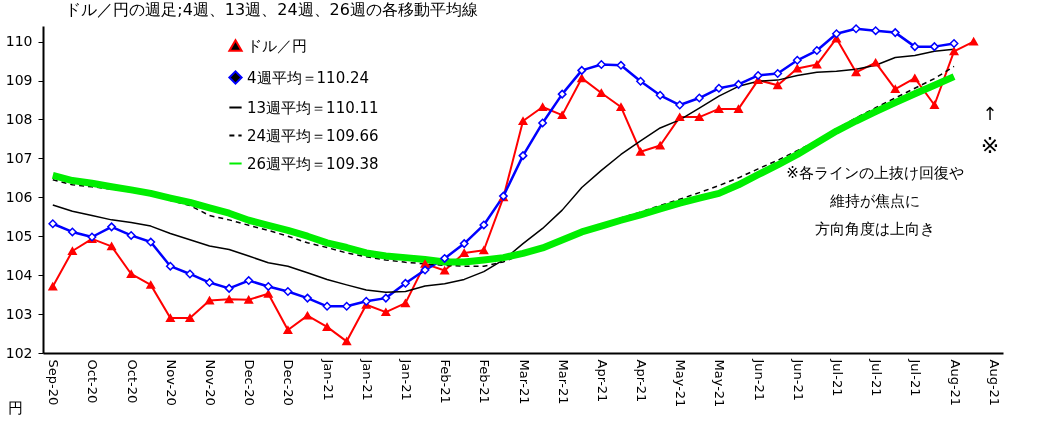 The width and height of the screenshot is (1040, 430). Describe the element at coordinates (19, 118) in the screenshot. I see `y-tick-label: 108` at that location.